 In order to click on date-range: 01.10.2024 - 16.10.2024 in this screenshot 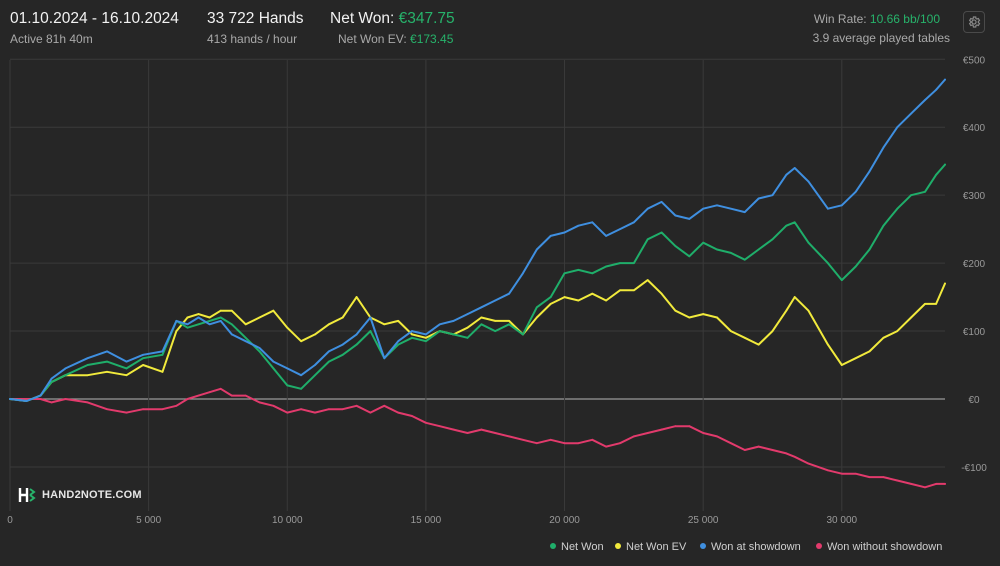, I will do `click(94, 18)`.